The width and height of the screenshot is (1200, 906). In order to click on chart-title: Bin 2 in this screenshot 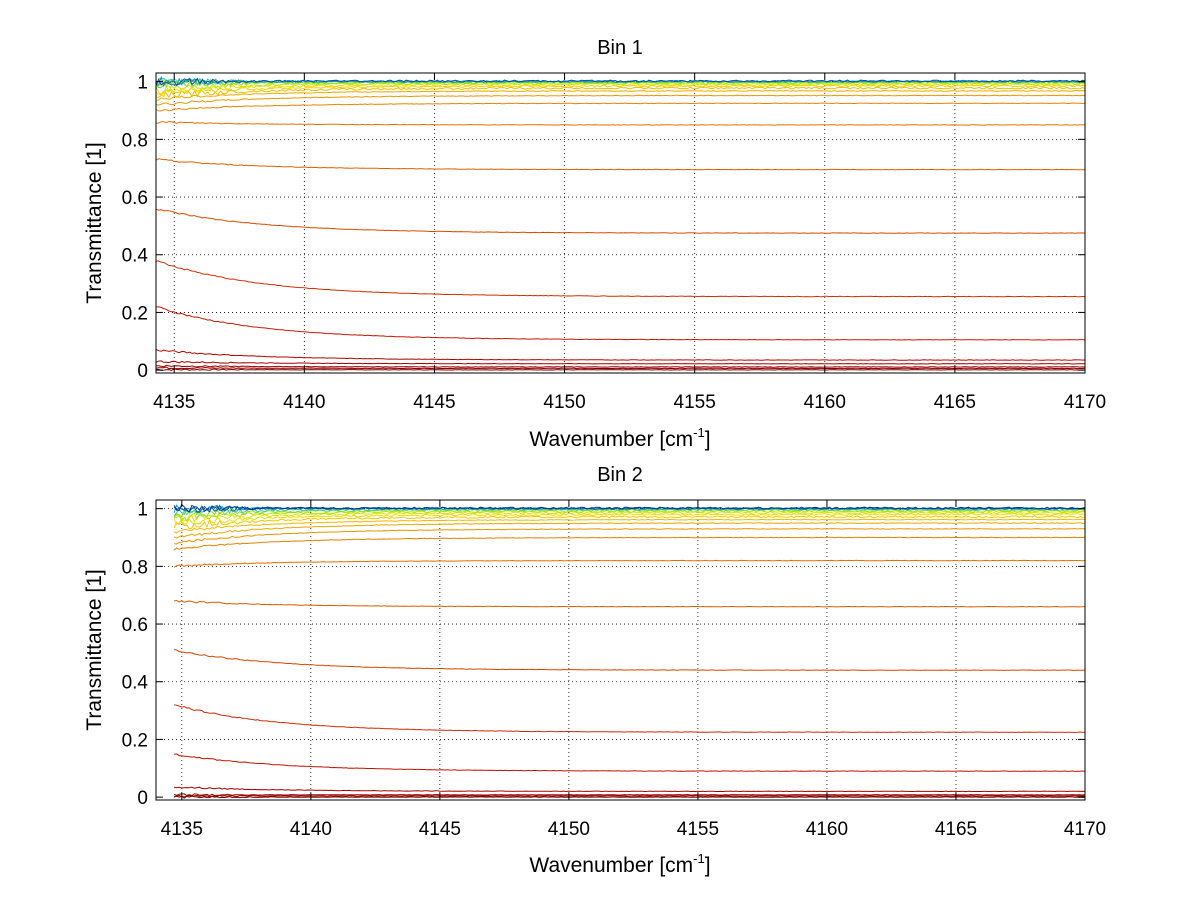, I will do `click(620, 475)`.